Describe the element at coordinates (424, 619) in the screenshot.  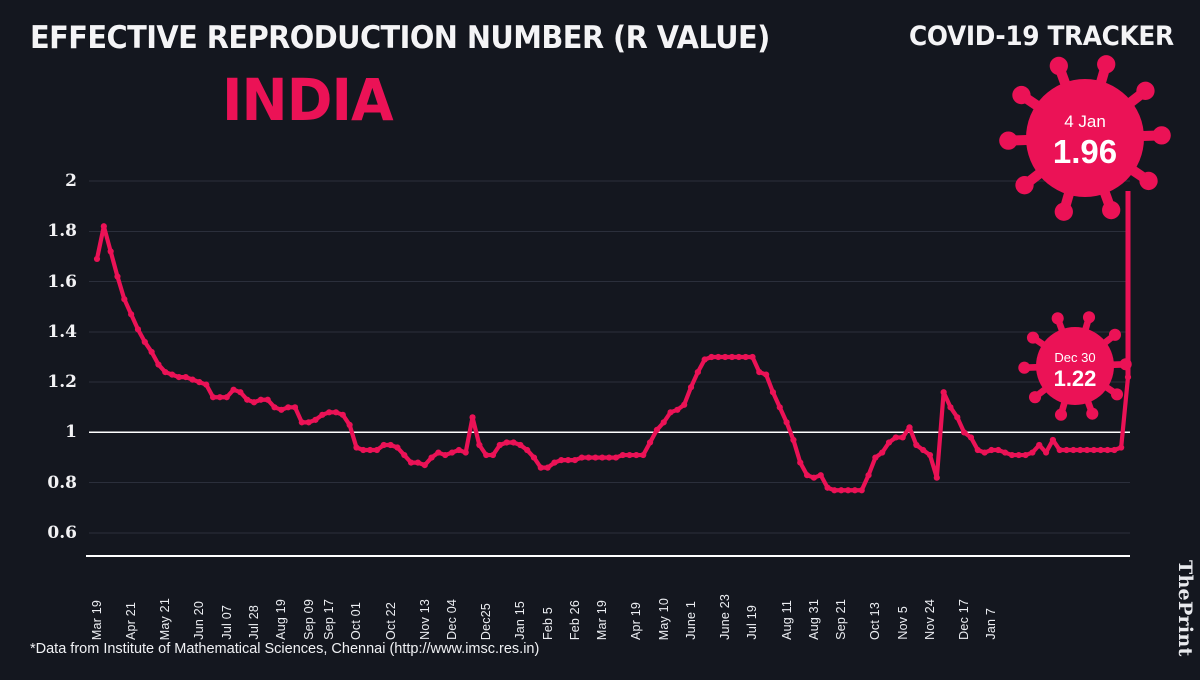
I see `x-axis-tick-label: Nov 13` at that location.